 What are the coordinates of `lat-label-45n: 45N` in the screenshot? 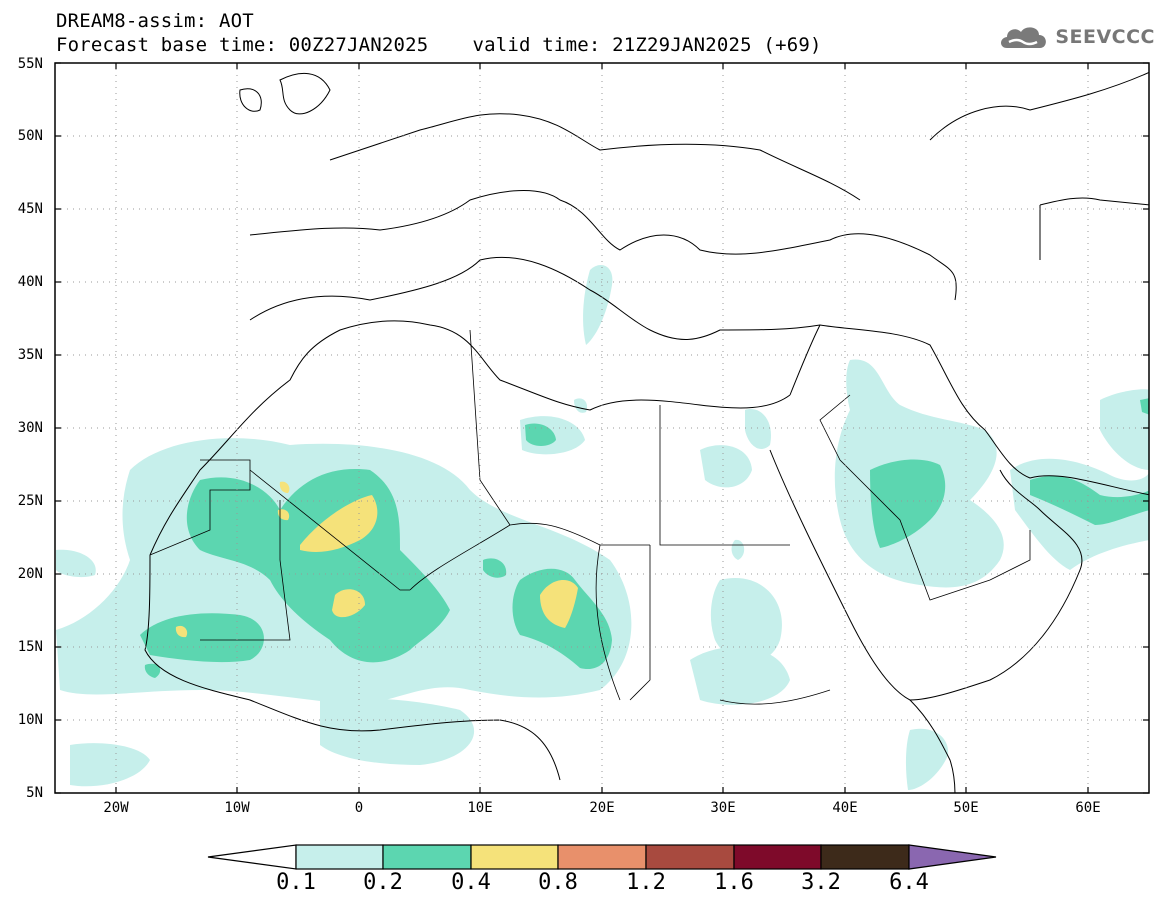 It's located at (30, 209).